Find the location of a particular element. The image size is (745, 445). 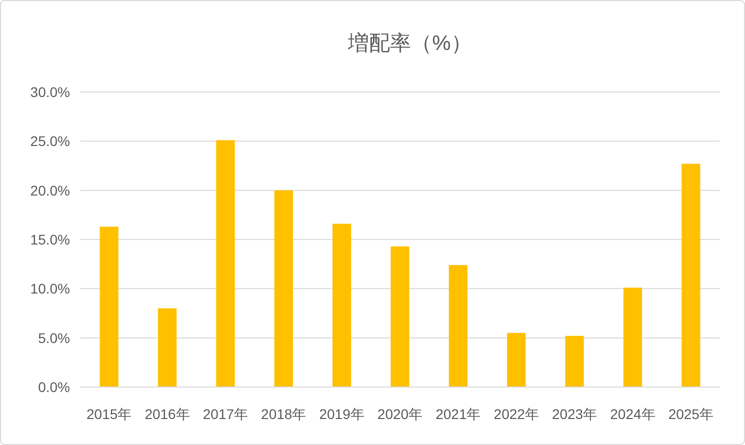

x-tick-label: 2016年 is located at coordinates (167, 414).